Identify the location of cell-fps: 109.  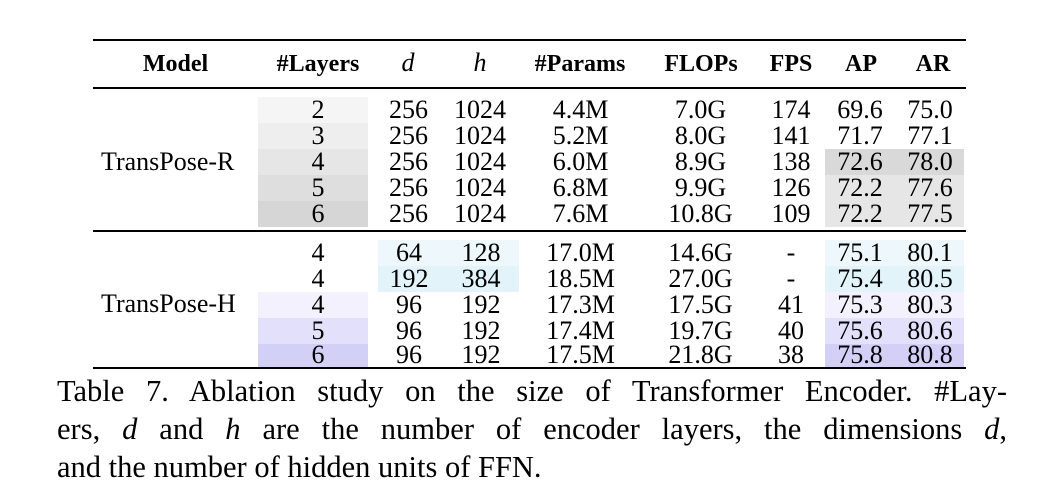
(791, 213).